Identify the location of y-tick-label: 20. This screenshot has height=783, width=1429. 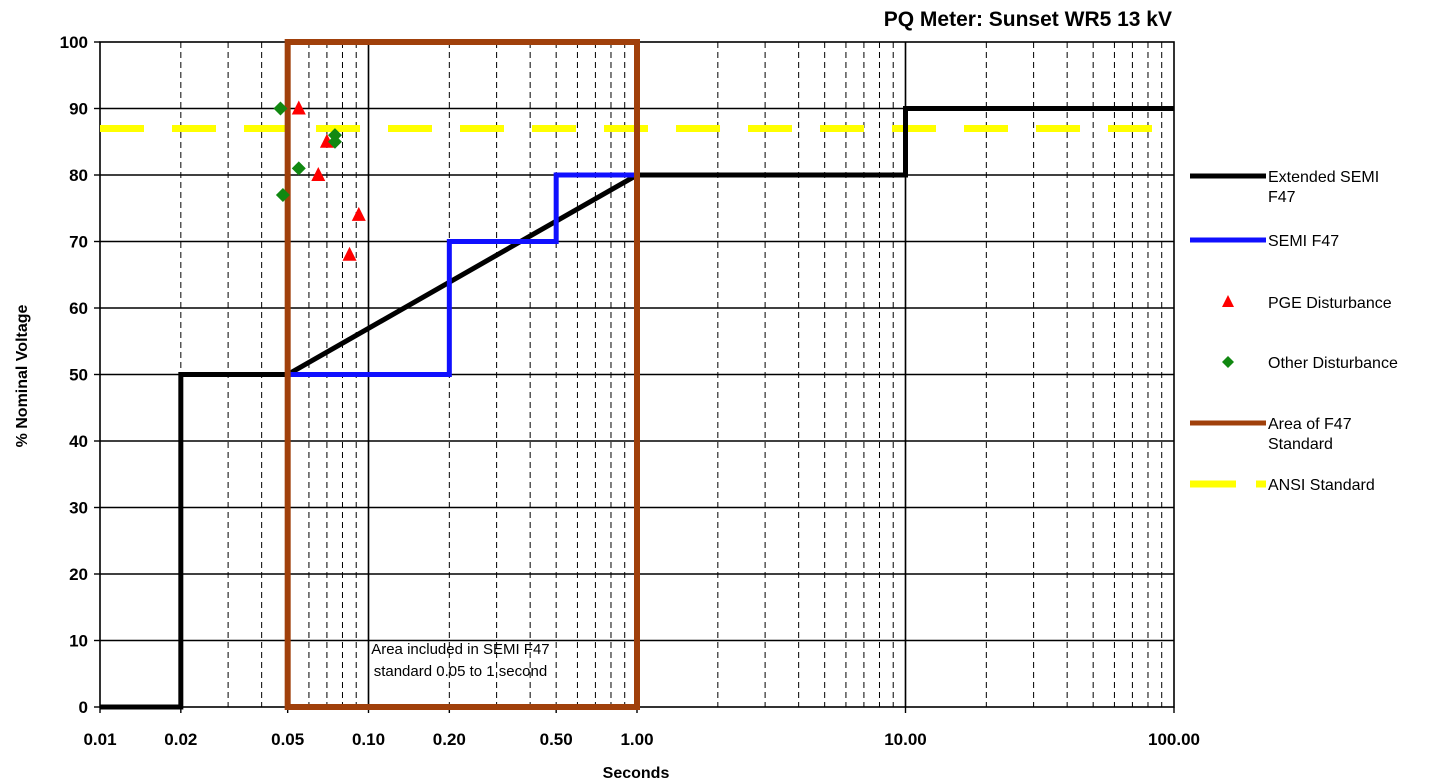
(78, 574).